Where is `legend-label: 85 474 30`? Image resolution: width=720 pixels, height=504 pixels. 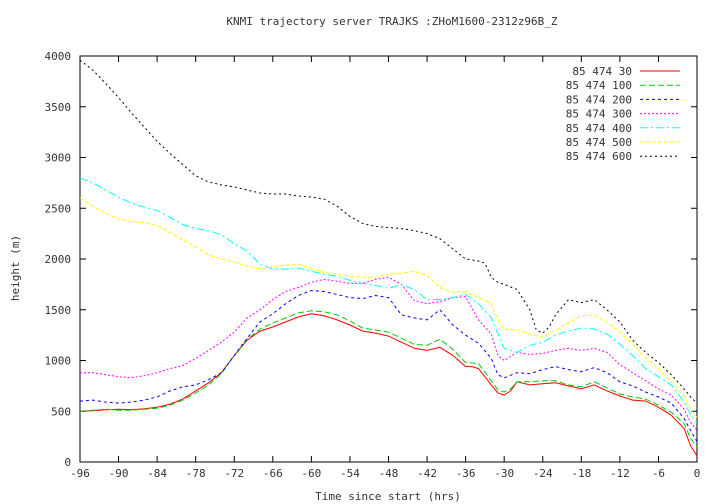
legend-label: 85 474 30 is located at coordinates (602, 71).